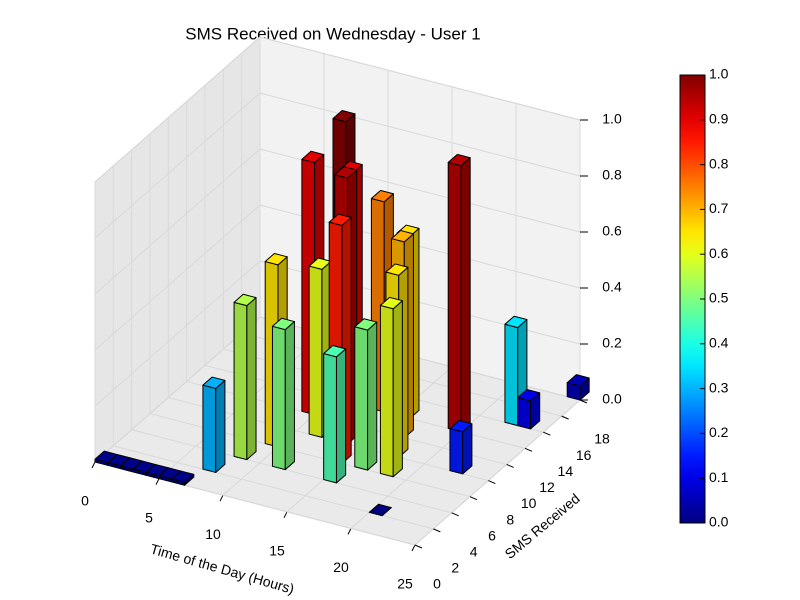  Describe the element at coordinates (437, 584) in the screenshot. I see `y-tick-label: 0` at that location.